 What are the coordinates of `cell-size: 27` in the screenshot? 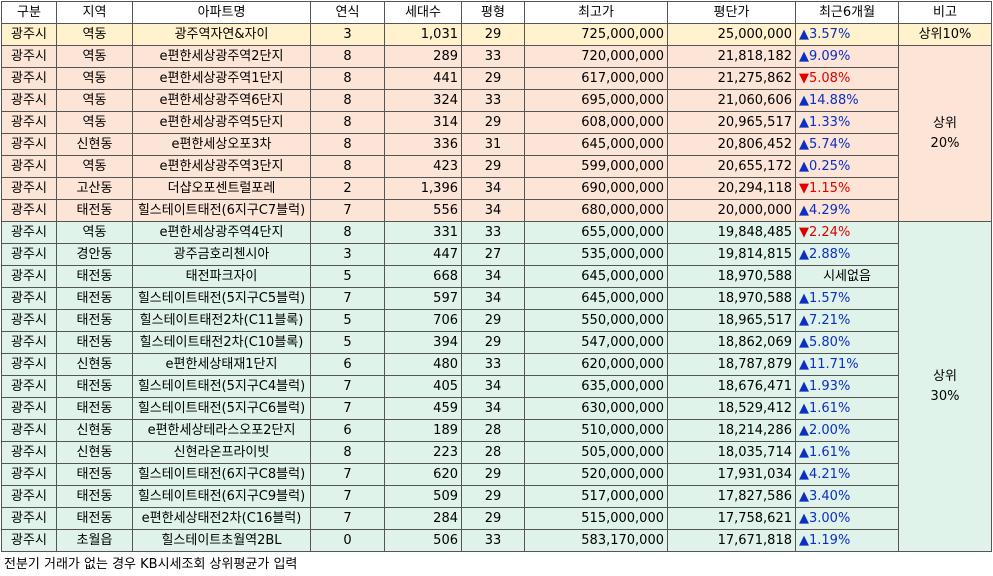 It's located at (493, 254).